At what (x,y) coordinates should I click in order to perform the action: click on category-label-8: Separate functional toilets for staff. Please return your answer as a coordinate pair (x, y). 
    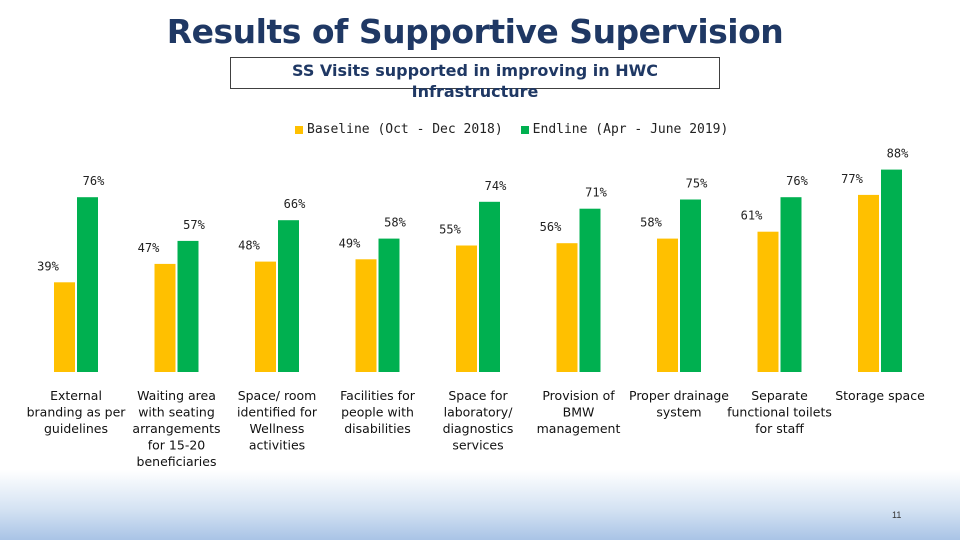
    Looking at the image, I should click on (779, 412).